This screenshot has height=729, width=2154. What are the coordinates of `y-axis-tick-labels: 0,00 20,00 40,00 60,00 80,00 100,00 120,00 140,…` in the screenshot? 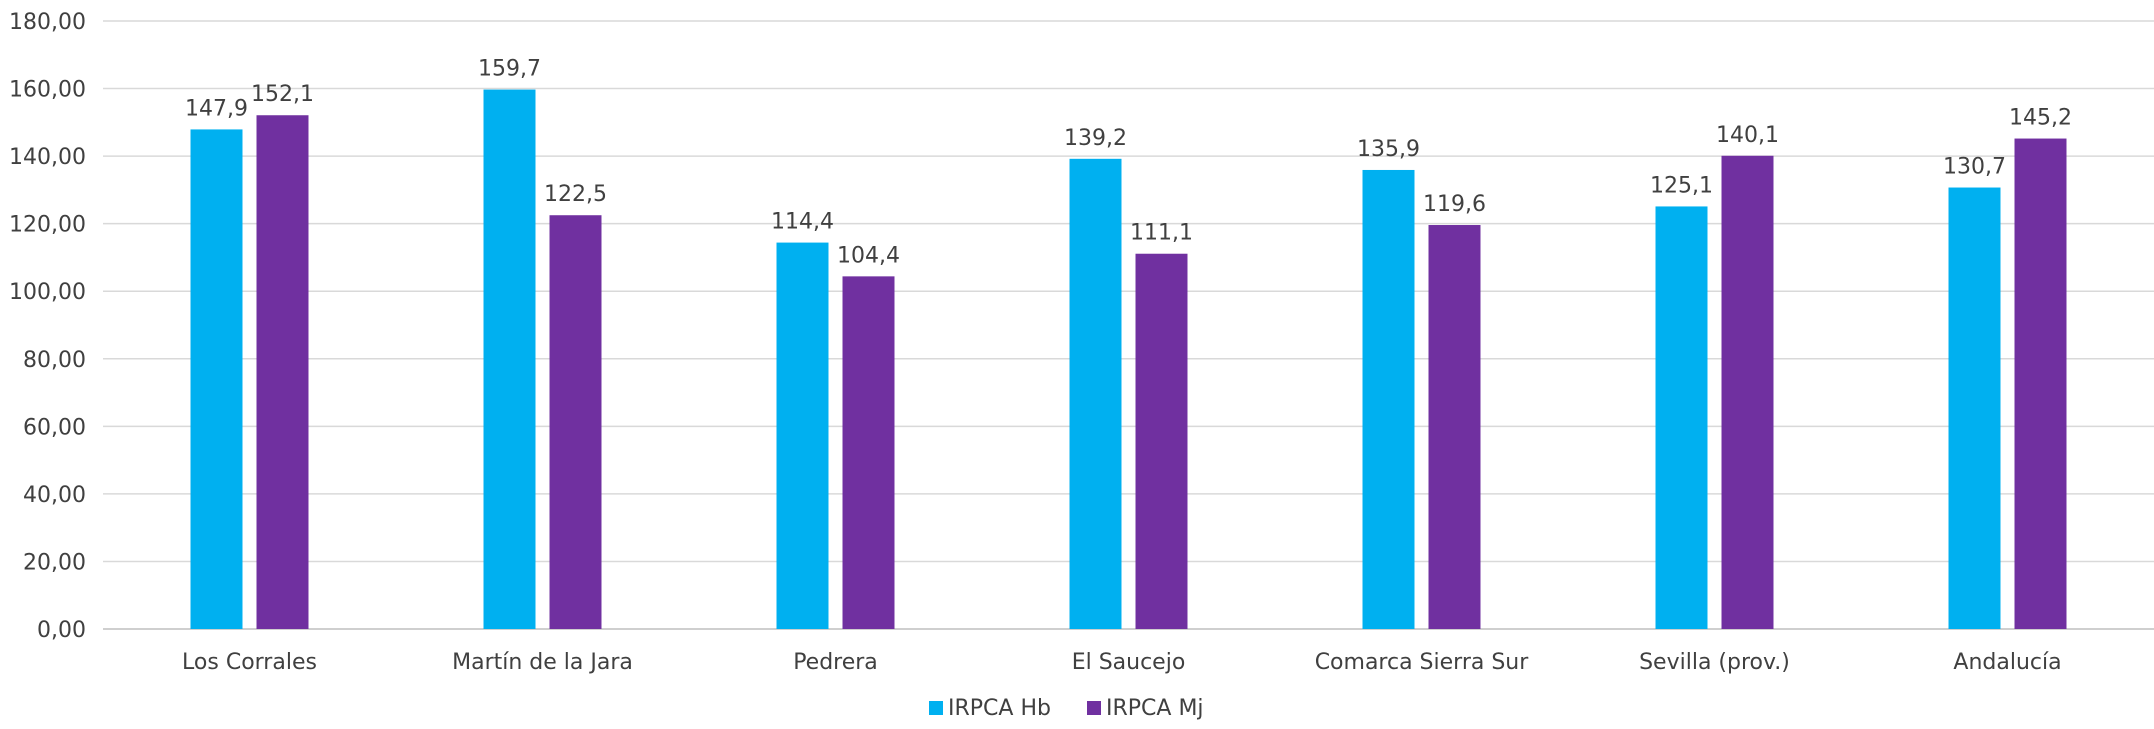 It's located at (47, 326).